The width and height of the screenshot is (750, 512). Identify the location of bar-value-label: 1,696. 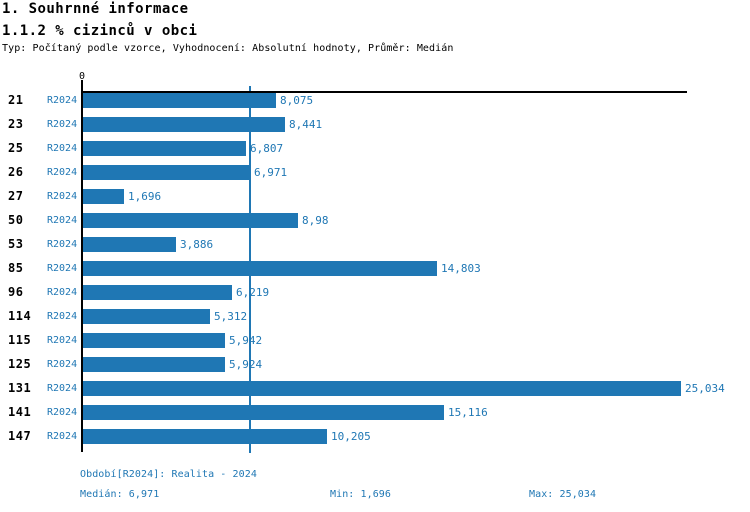
(145, 196).